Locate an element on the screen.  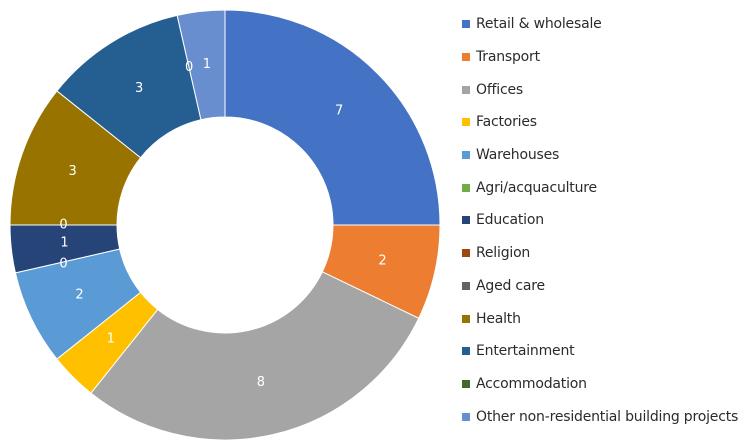
legend-label: Offices is located at coordinates (499, 89).